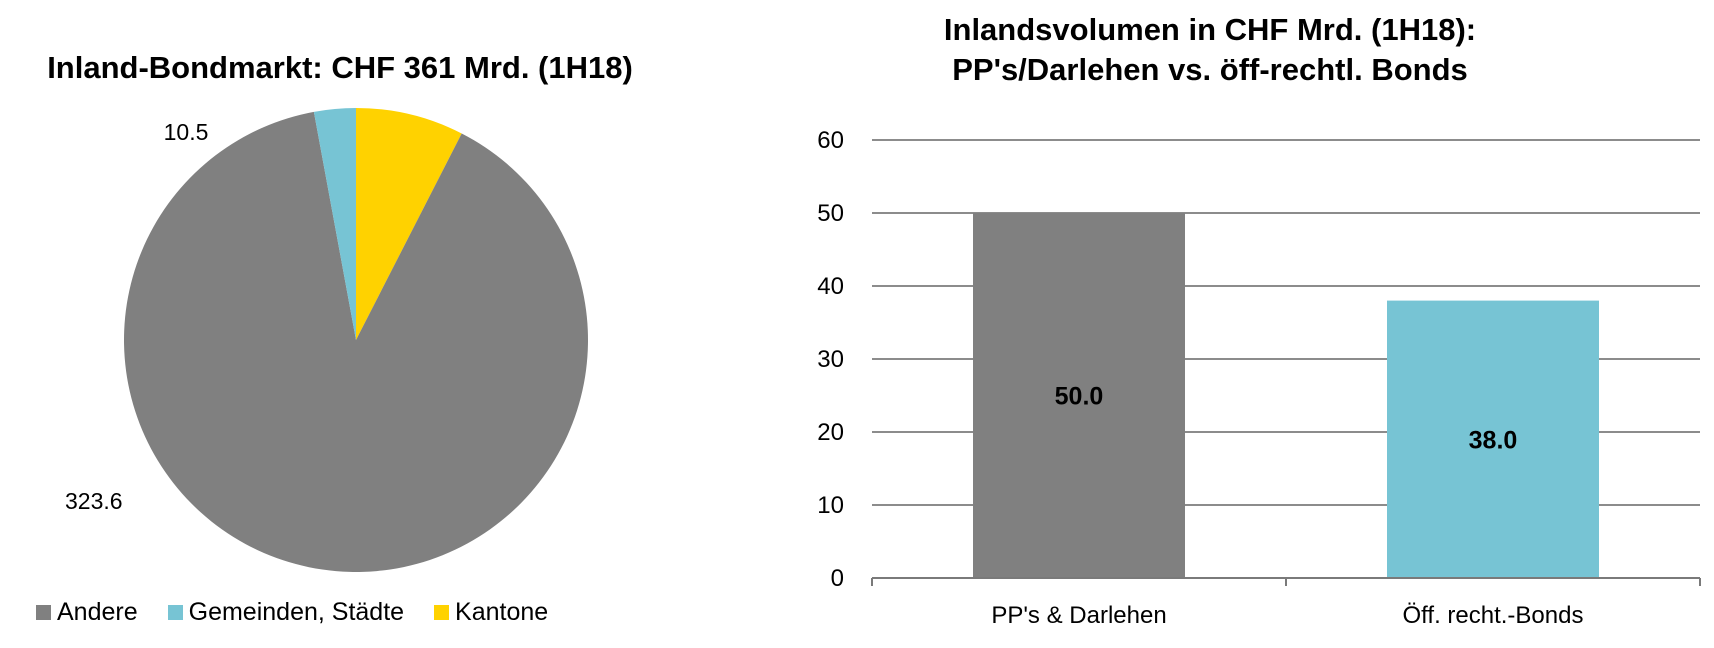 The height and width of the screenshot is (648, 1714). I want to click on pie-legend: Andere Gemeinden, Städte Kantone, so click(307, 612).